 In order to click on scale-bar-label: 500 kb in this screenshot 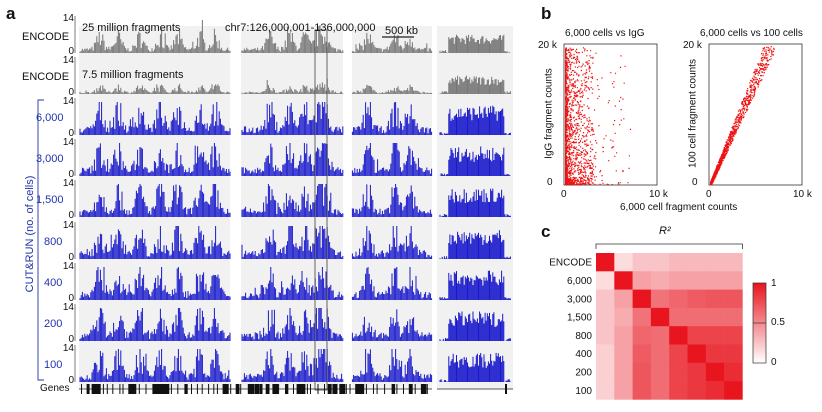, I will do `click(402, 31)`.